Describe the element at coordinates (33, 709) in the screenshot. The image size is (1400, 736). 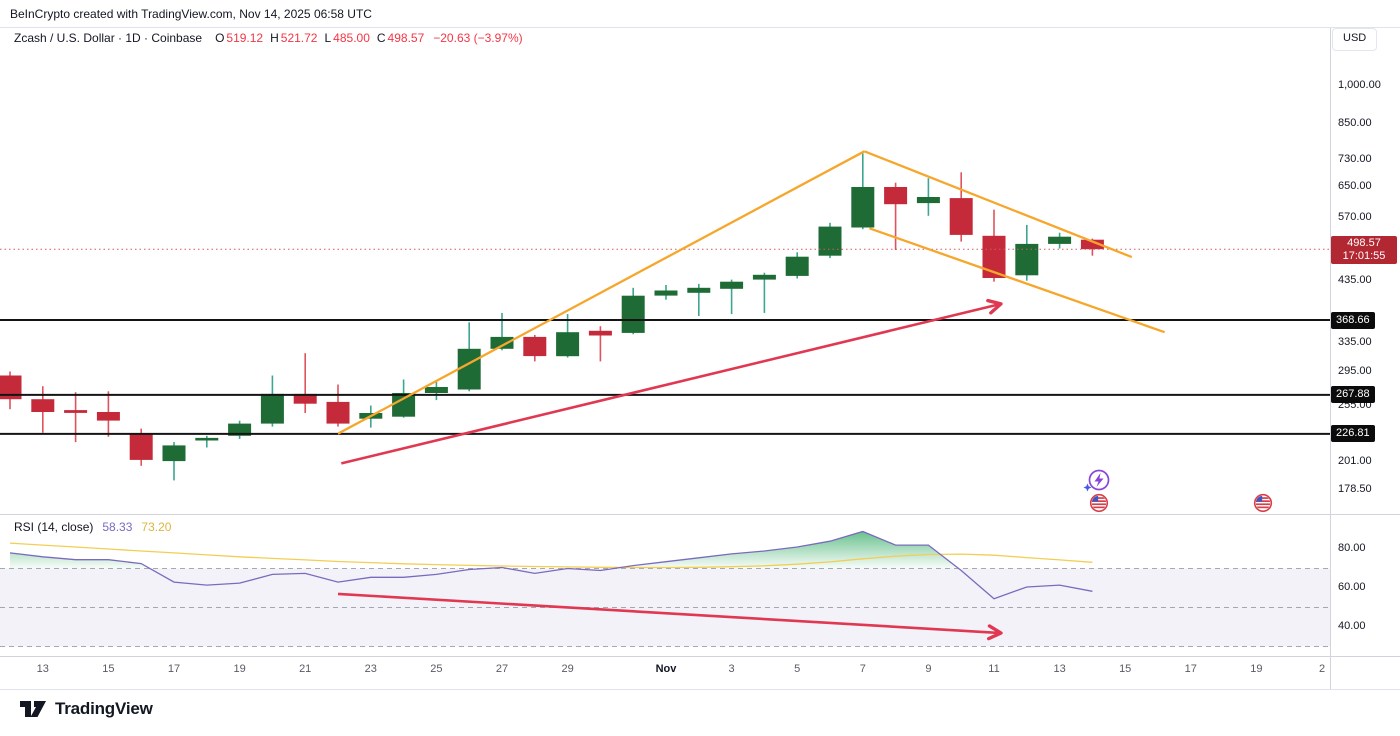
I see `tradingview-logo-icon` at that location.